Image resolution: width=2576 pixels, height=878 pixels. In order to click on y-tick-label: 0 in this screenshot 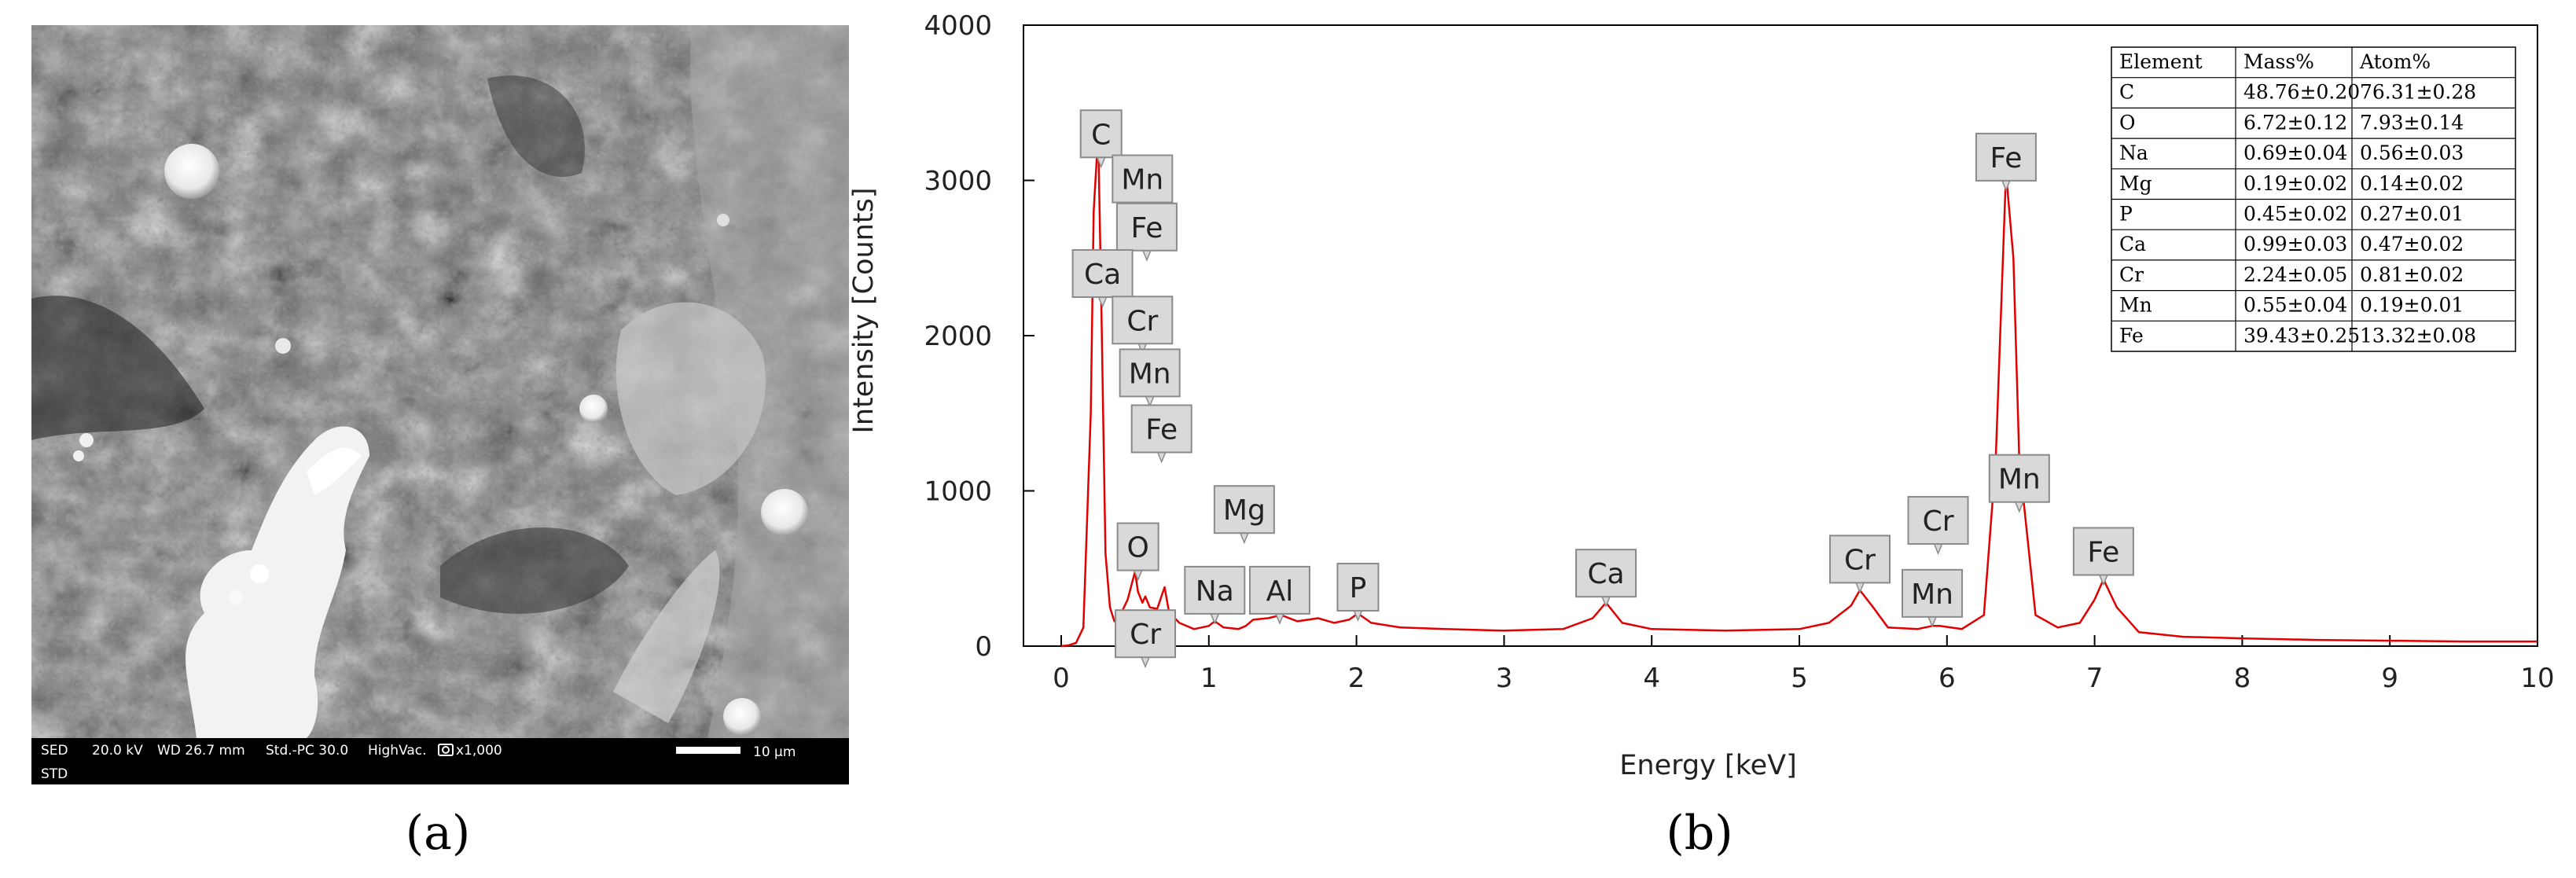, I will do `click(983, 647)`.